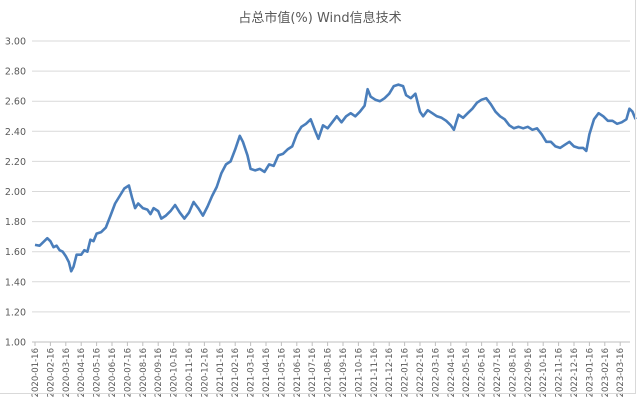  I want to click on x-tick-label: 2021-02-16, so click(236, 372).